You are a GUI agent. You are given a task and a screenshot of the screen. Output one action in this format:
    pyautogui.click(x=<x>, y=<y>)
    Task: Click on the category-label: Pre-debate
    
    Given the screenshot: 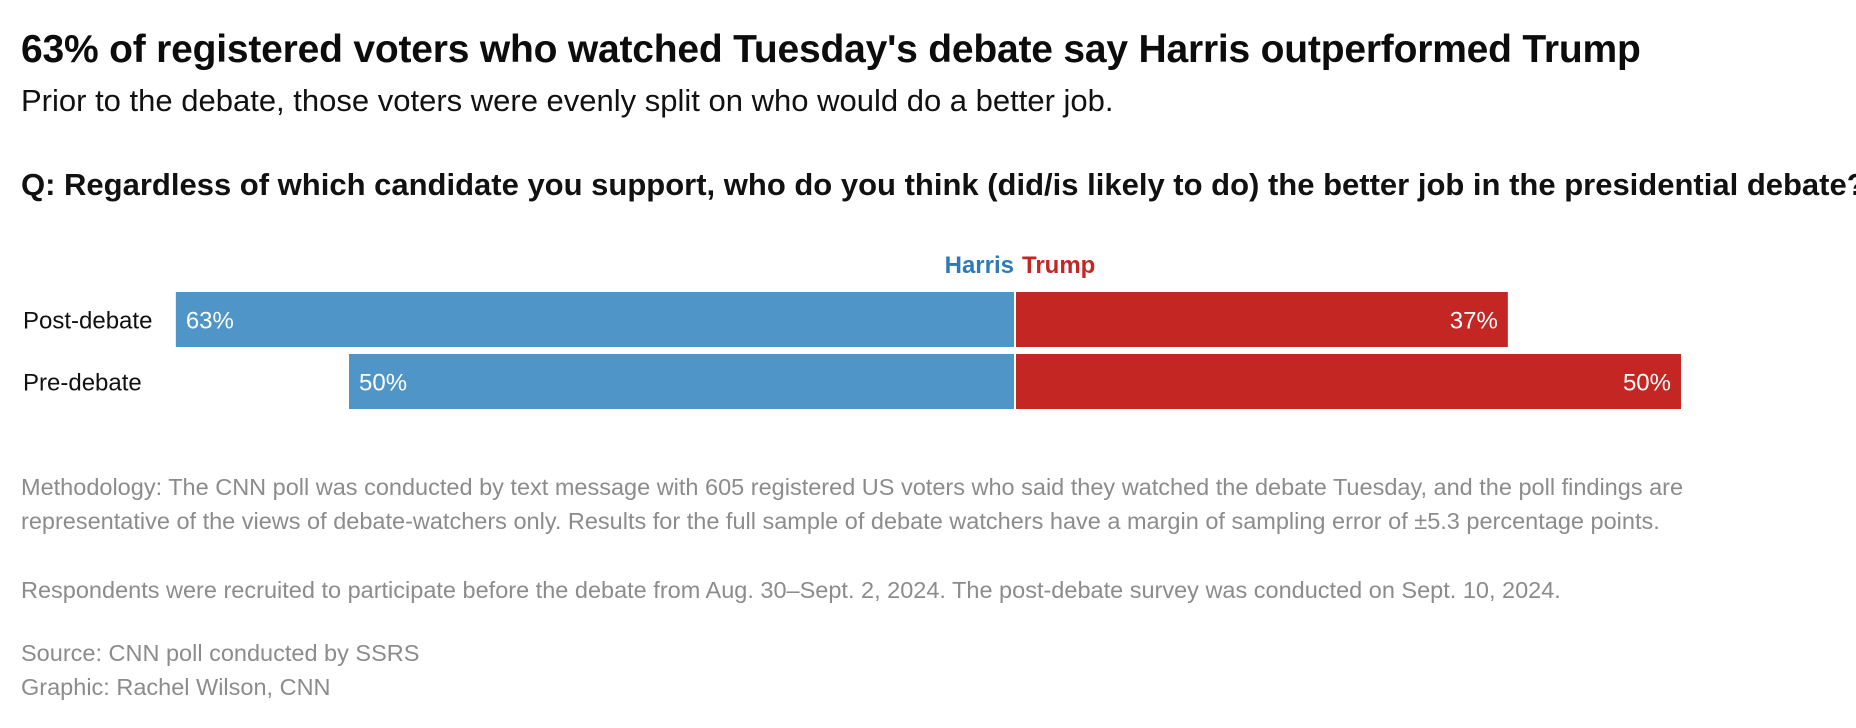 What is the action you would take?
    pyautogui.click(x=82, y=383)
    